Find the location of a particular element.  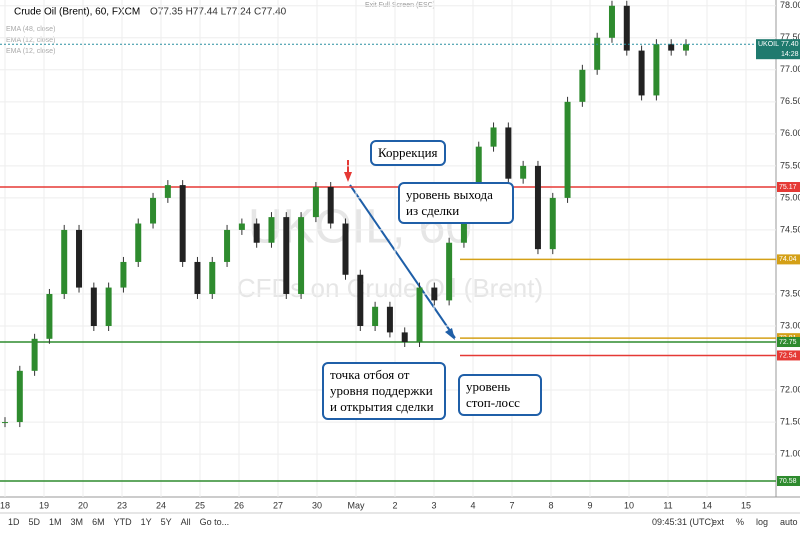

note: уровень выхода из сделки is located at coordinates (456, 203).